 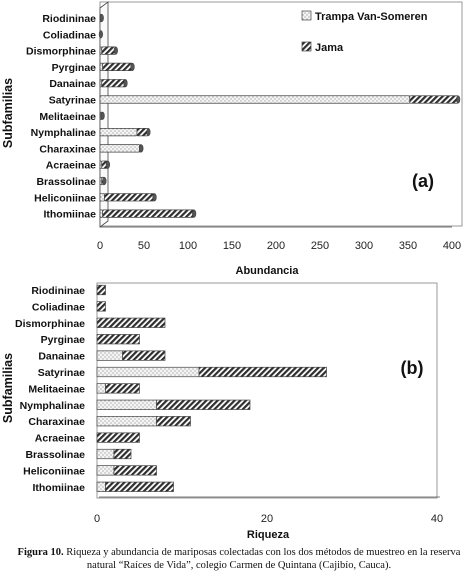 What do you see at coordinates (61, 52) in the screenshot?
I see `chart-a-category-dismorphinae: Dismorphinae` at bounding box center [61, 52].